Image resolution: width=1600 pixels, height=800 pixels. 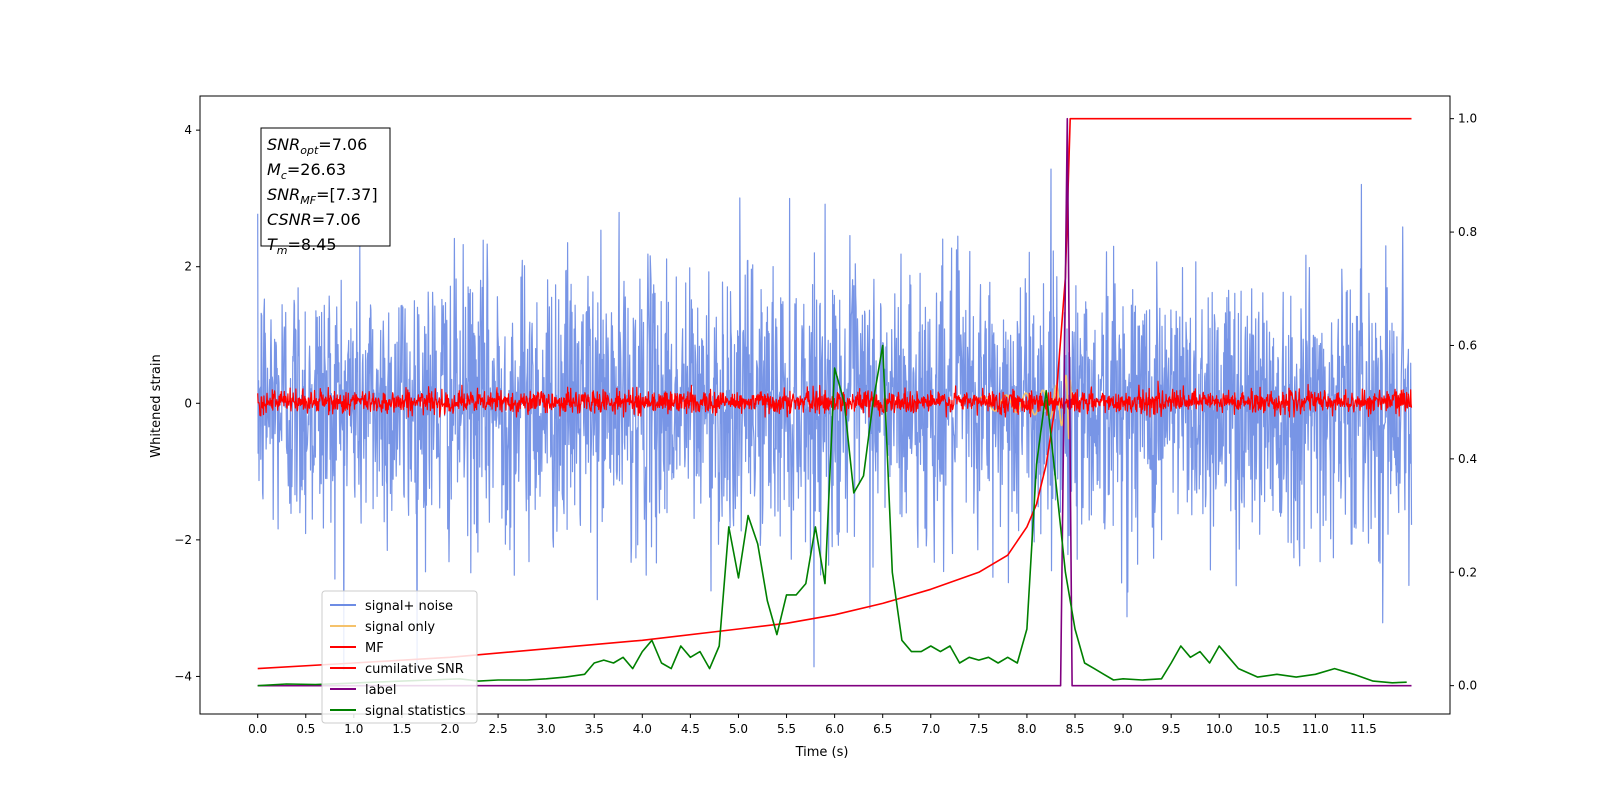 What do you see at coordinates (1467, 232) in the screenshot?
I see `y2-tick-label: 0.8` at bounding box center [1467, 232].